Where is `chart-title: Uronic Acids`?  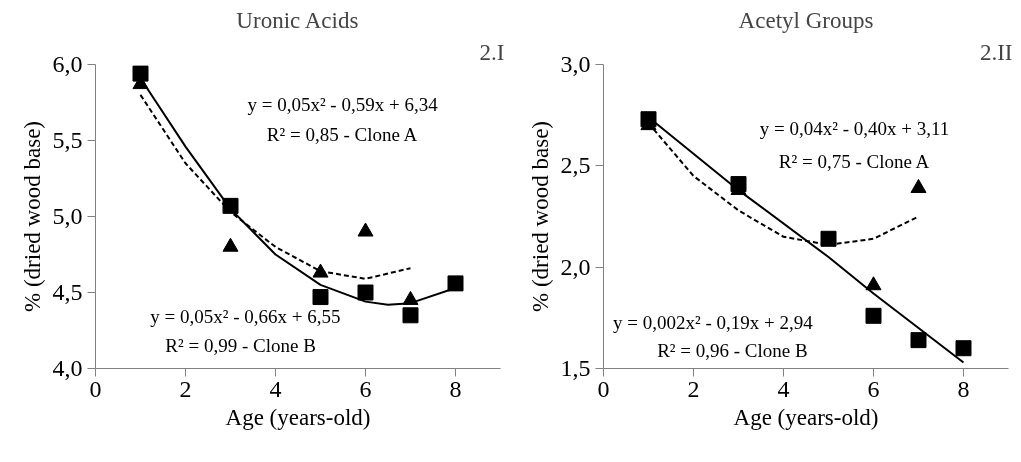
chart-title: Uronic Acids is located at coordinates (297, 20).